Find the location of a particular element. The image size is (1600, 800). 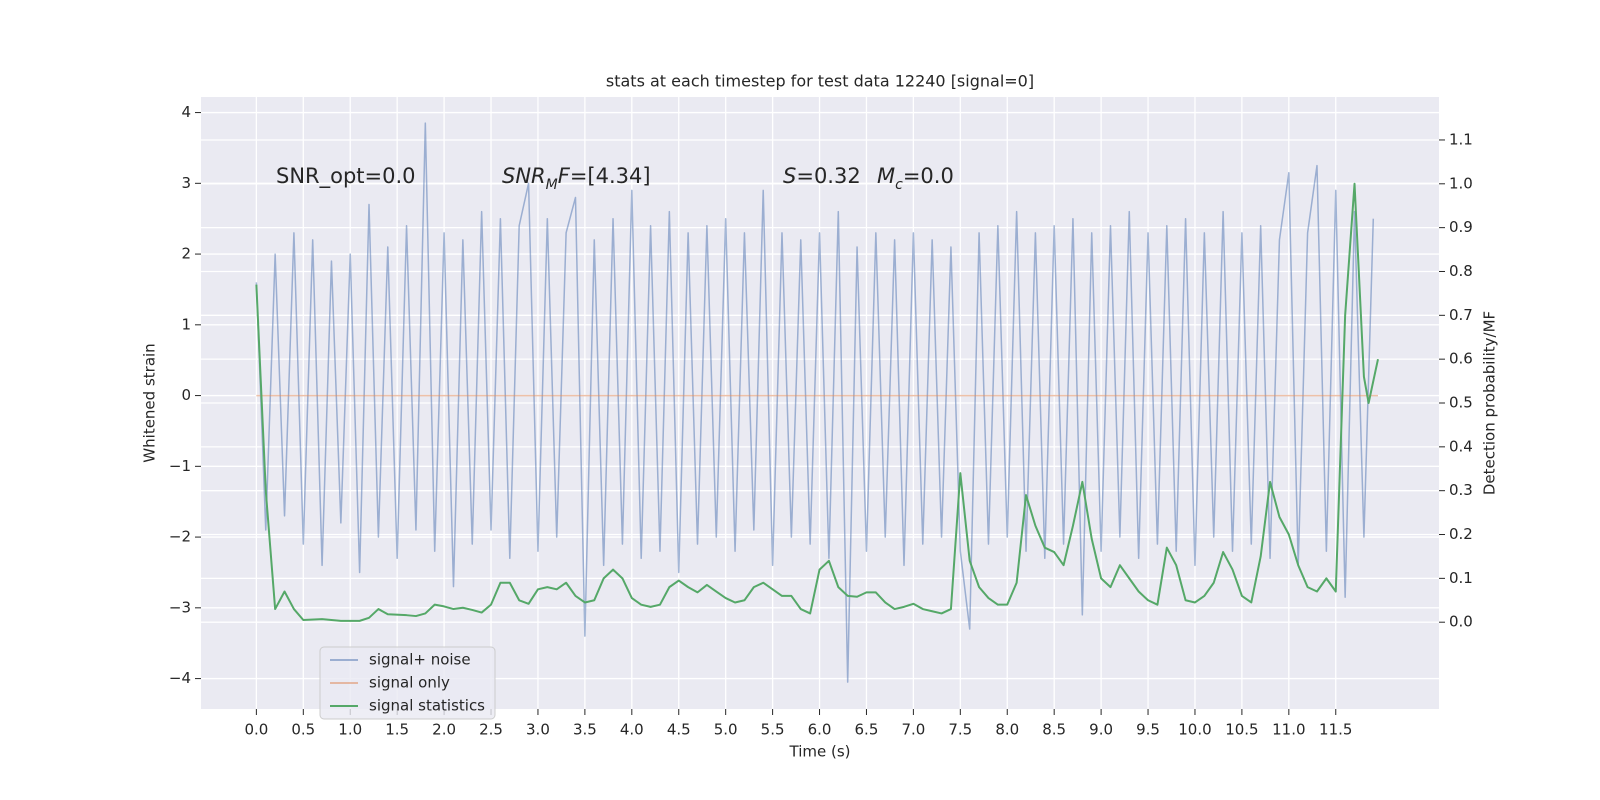

y-axis-label: Whitened strain is located at coordinates (150, 402).